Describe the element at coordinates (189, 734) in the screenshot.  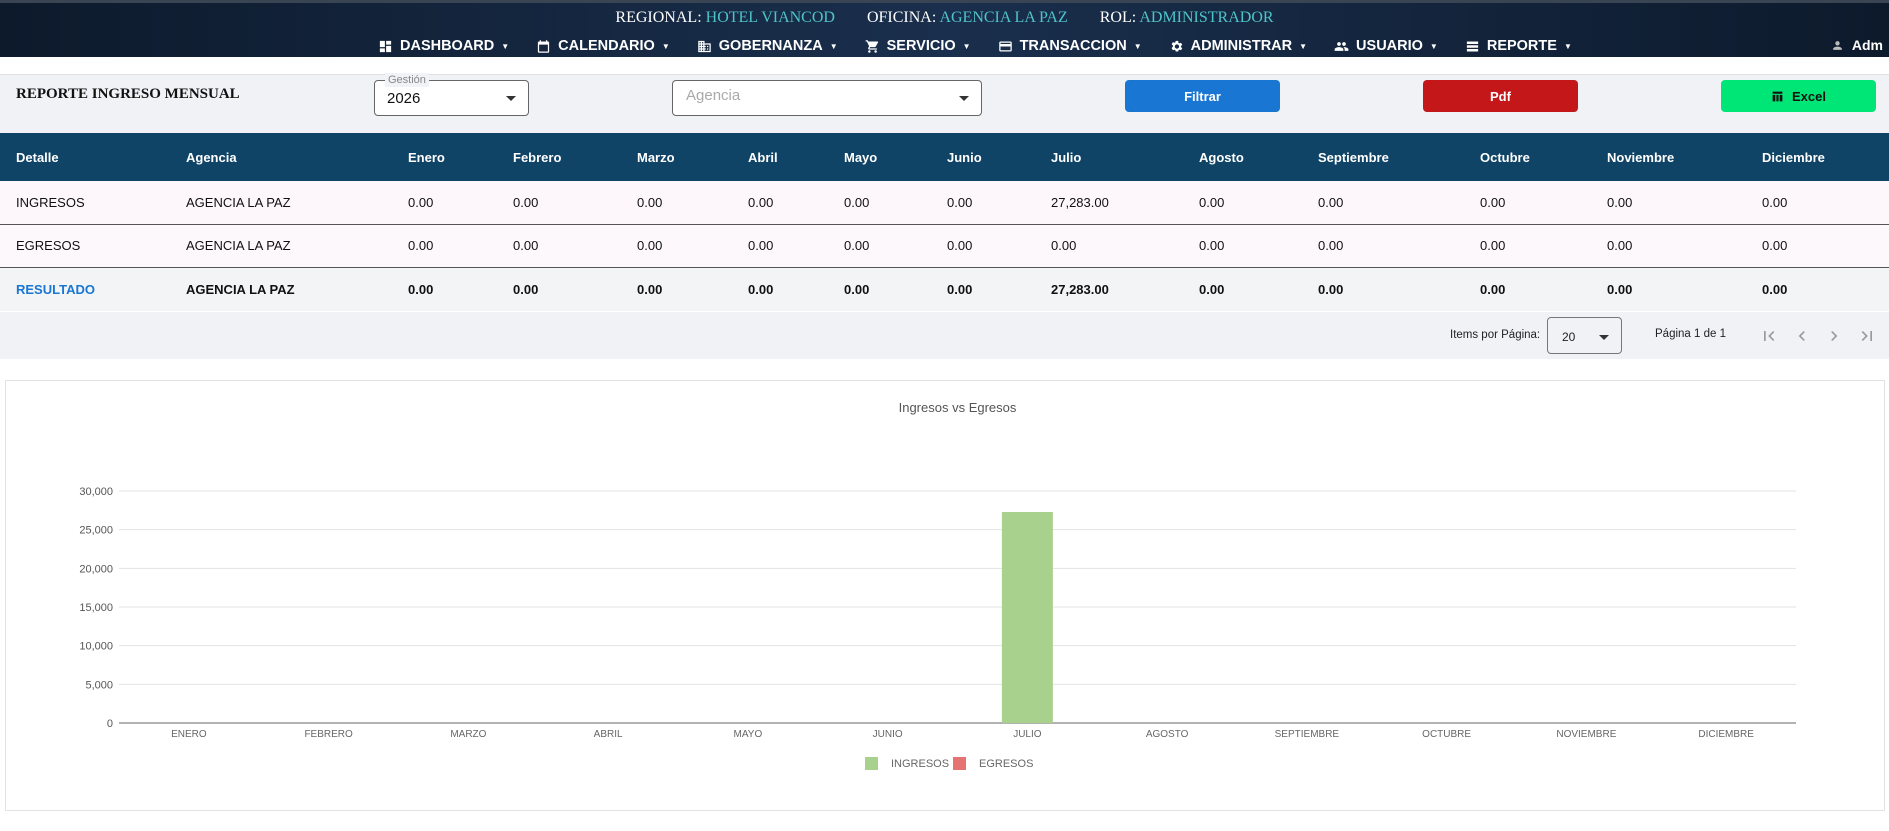
I see `x-tick-label: ENERO` at that location.